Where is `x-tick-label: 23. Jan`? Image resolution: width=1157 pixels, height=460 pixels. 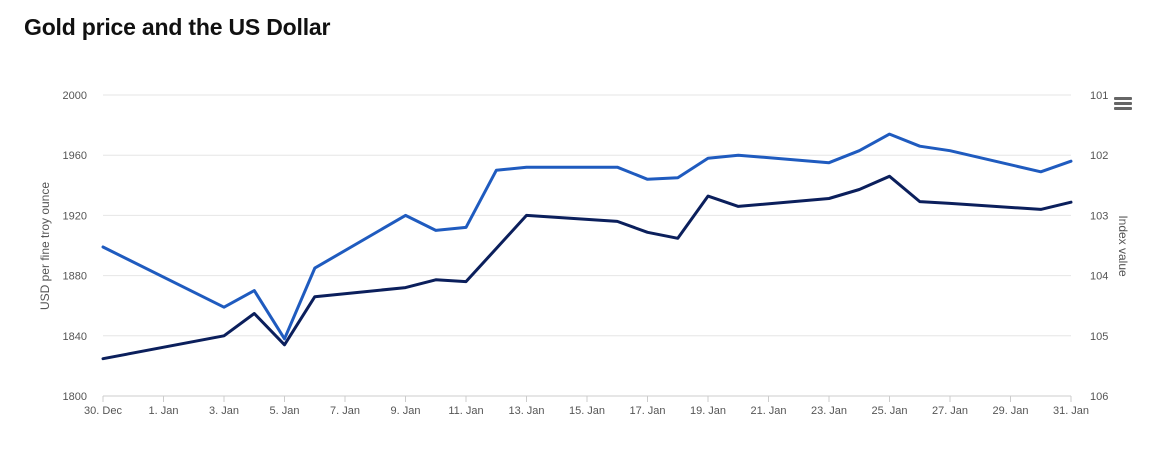
x-tick-label: 23. Jan is located at coordinates (829, 411).